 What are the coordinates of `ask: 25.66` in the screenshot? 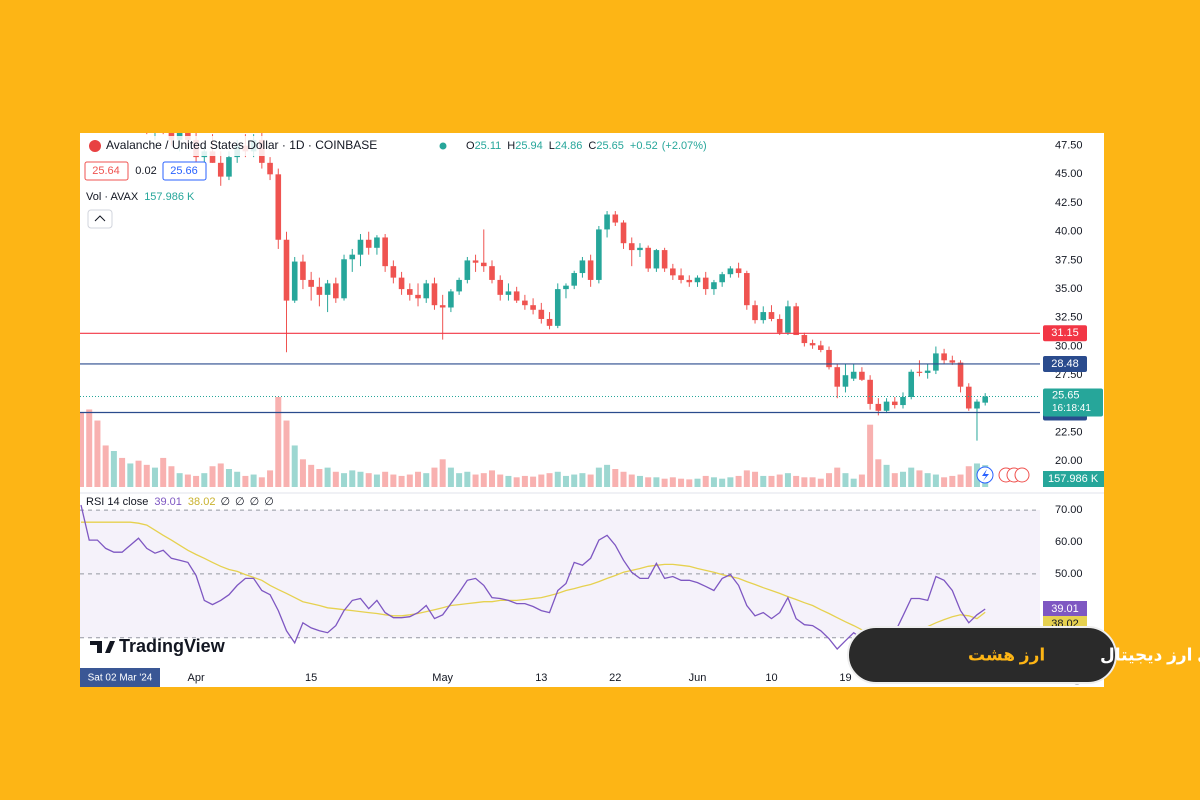 It's located at (184, 171).